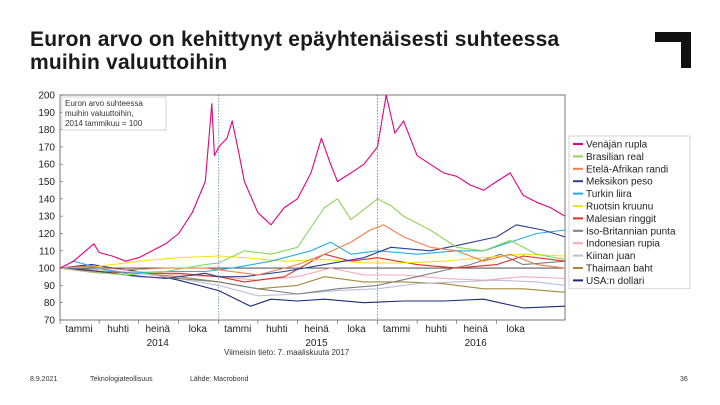  What do you see at coordinates (50, 286) in the screenshot?
I see `y-tick-label: 90` at bounding box center [50, 286].